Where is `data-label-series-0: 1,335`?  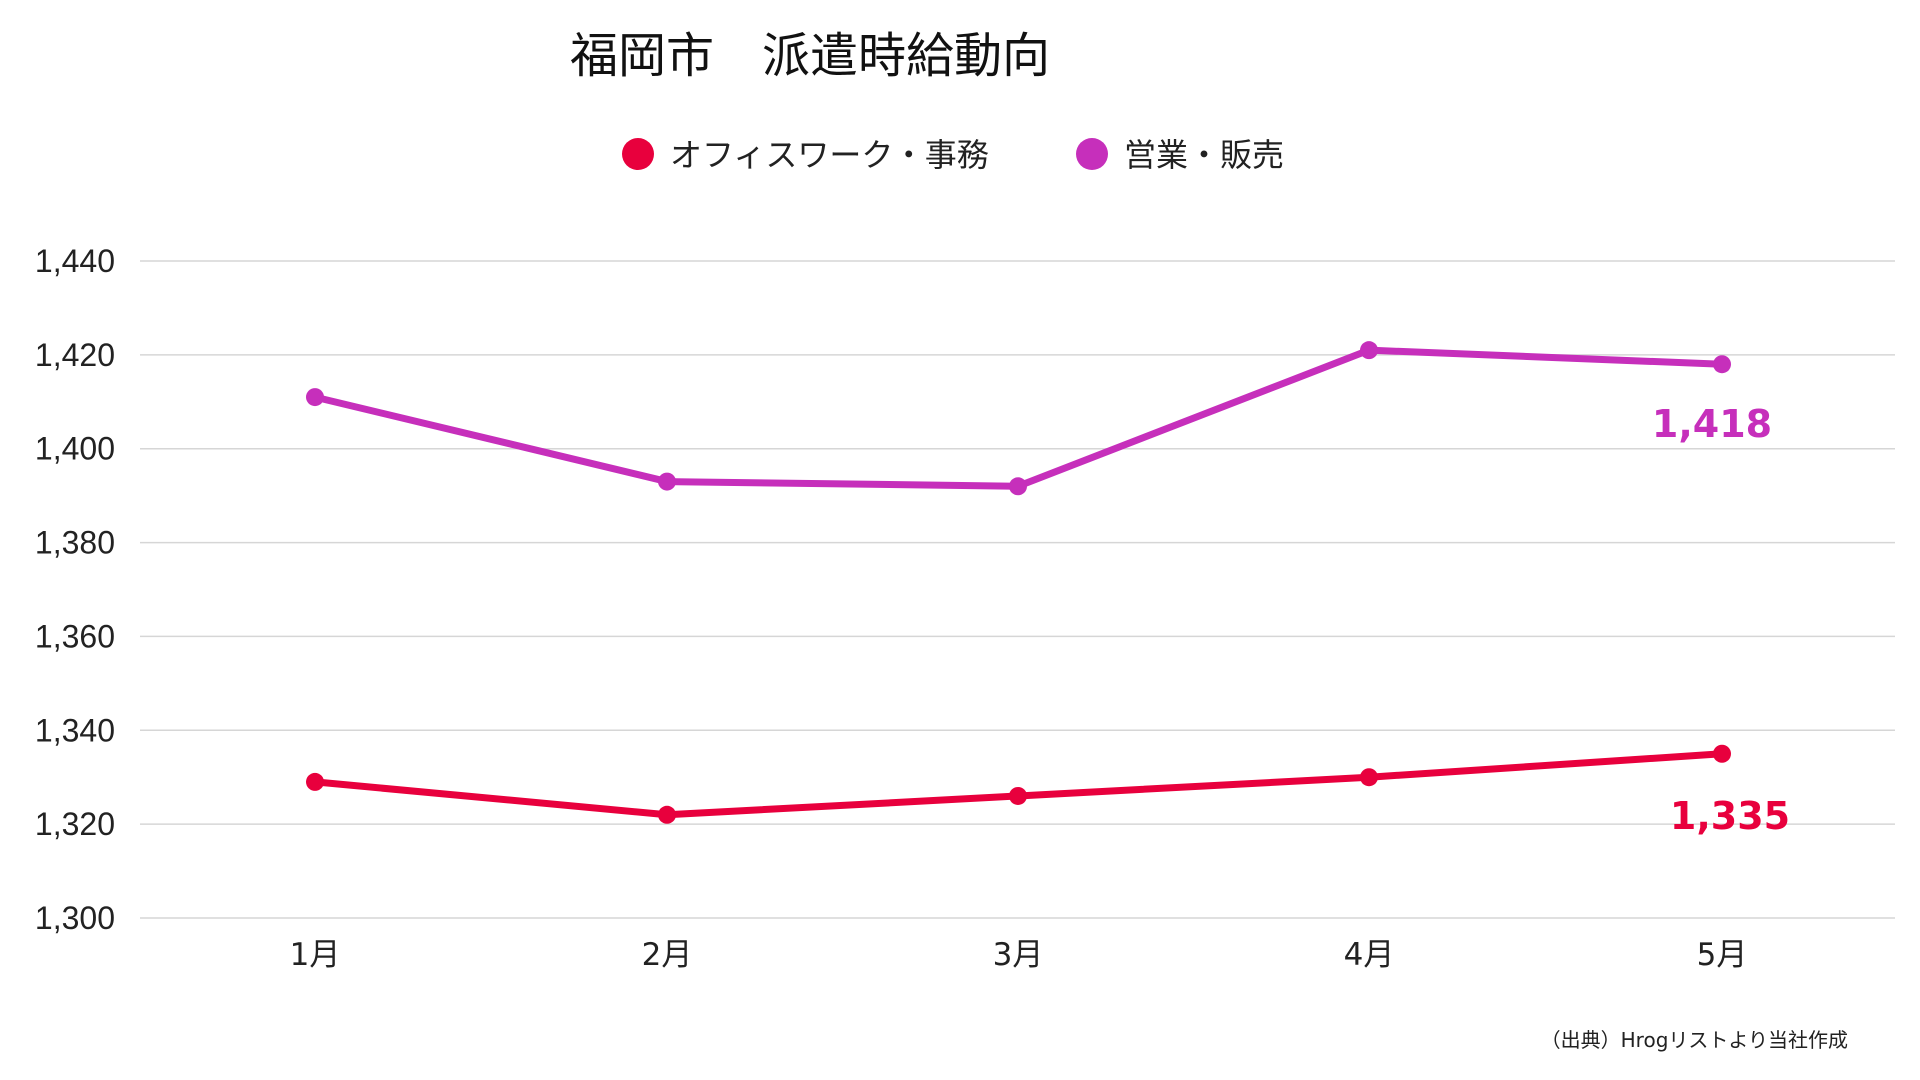 data-label-series-0: 1,335 is located at coordinates (1730, 816).